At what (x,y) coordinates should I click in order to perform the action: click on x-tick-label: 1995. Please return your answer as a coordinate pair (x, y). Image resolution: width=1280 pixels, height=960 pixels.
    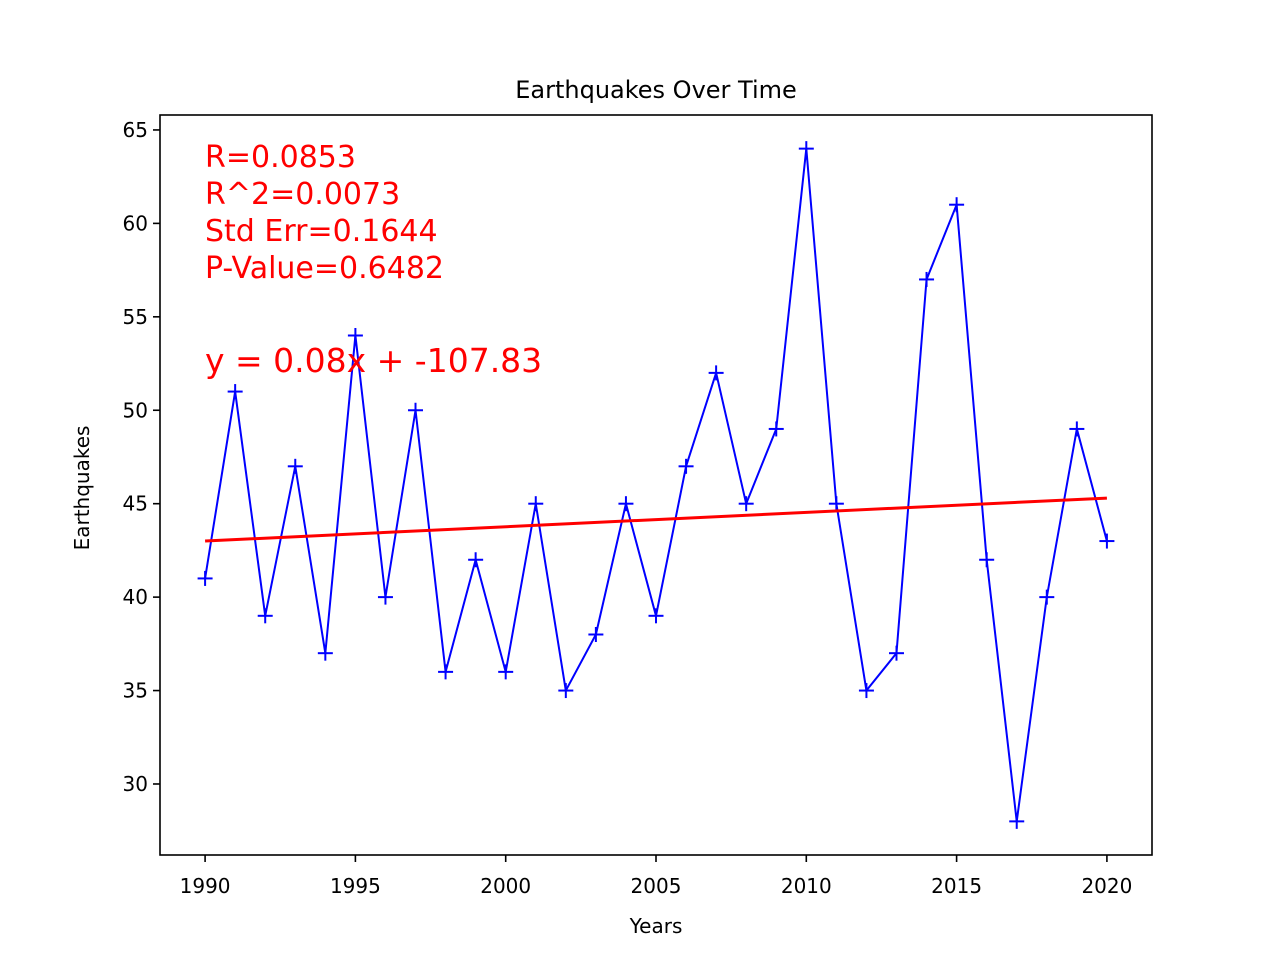
    Looking at the image, I should click on (355, 886).